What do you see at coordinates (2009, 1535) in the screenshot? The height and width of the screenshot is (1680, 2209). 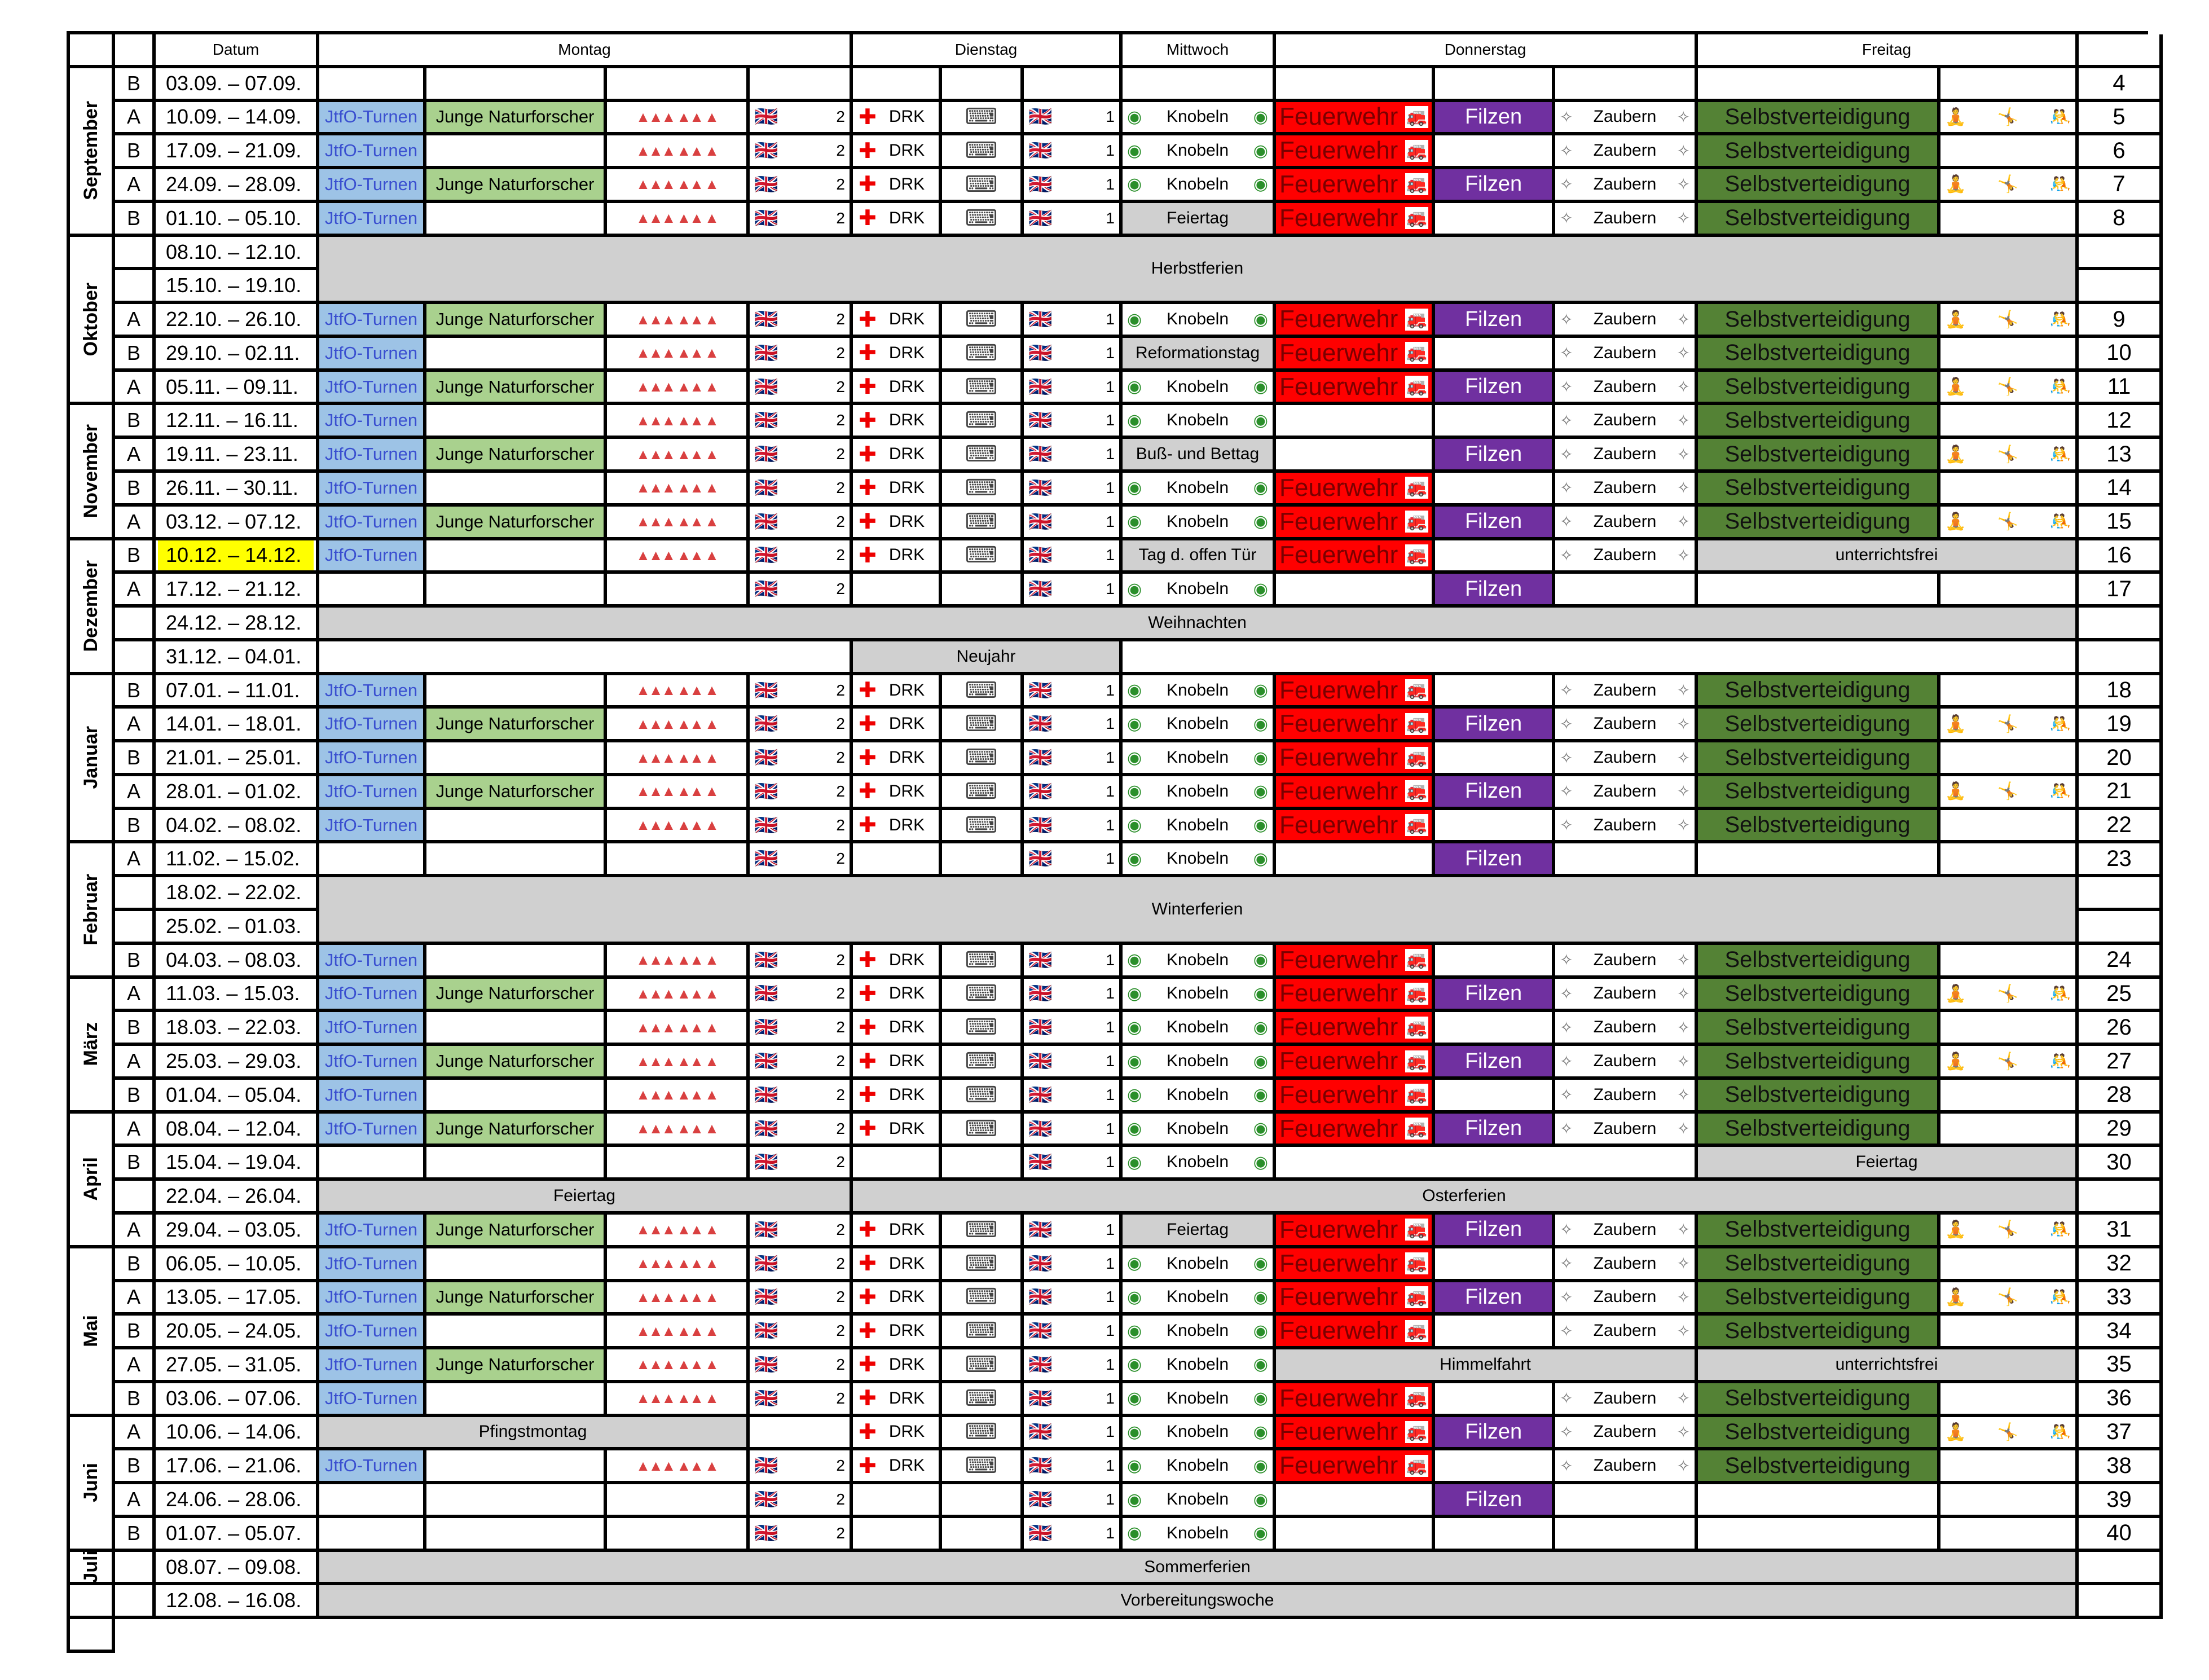 I see `activity-martial-arts` at bounding box center [2009, 1535].